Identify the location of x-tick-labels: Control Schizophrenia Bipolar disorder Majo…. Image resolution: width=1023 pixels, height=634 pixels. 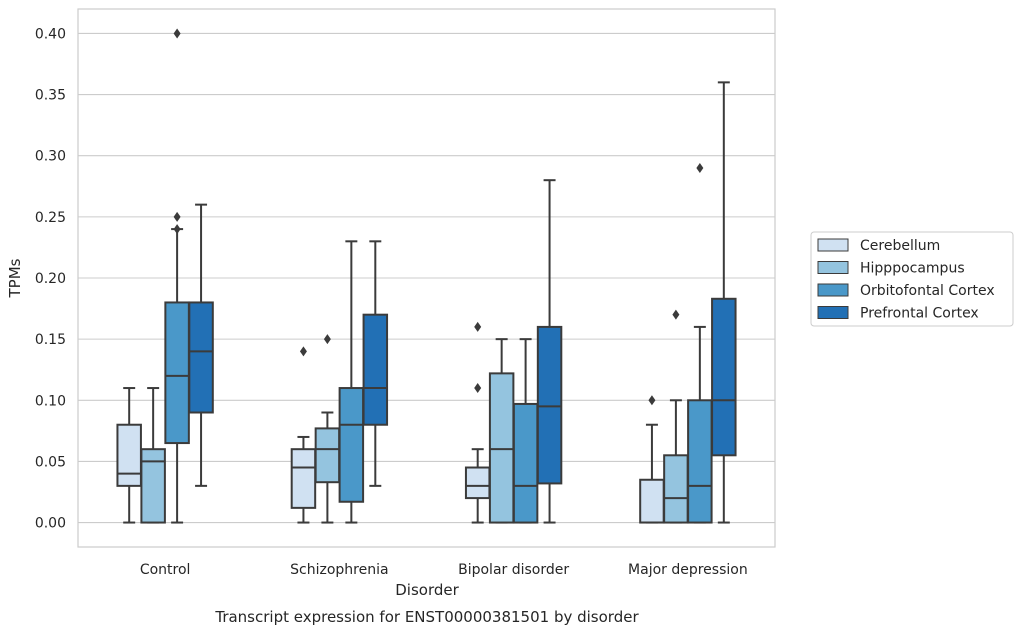
(444, 570).